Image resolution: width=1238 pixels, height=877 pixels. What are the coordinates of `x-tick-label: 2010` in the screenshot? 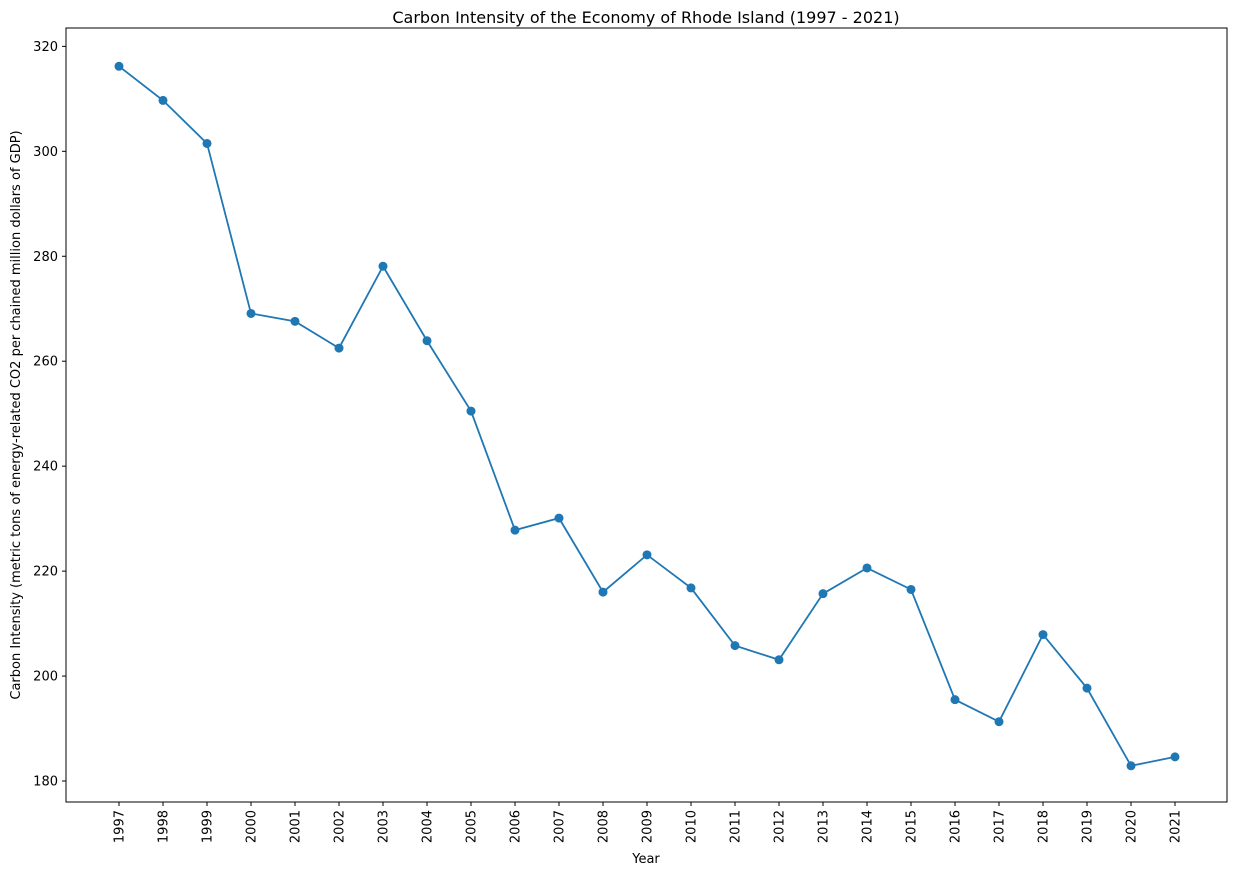 It's located at (692, 826).